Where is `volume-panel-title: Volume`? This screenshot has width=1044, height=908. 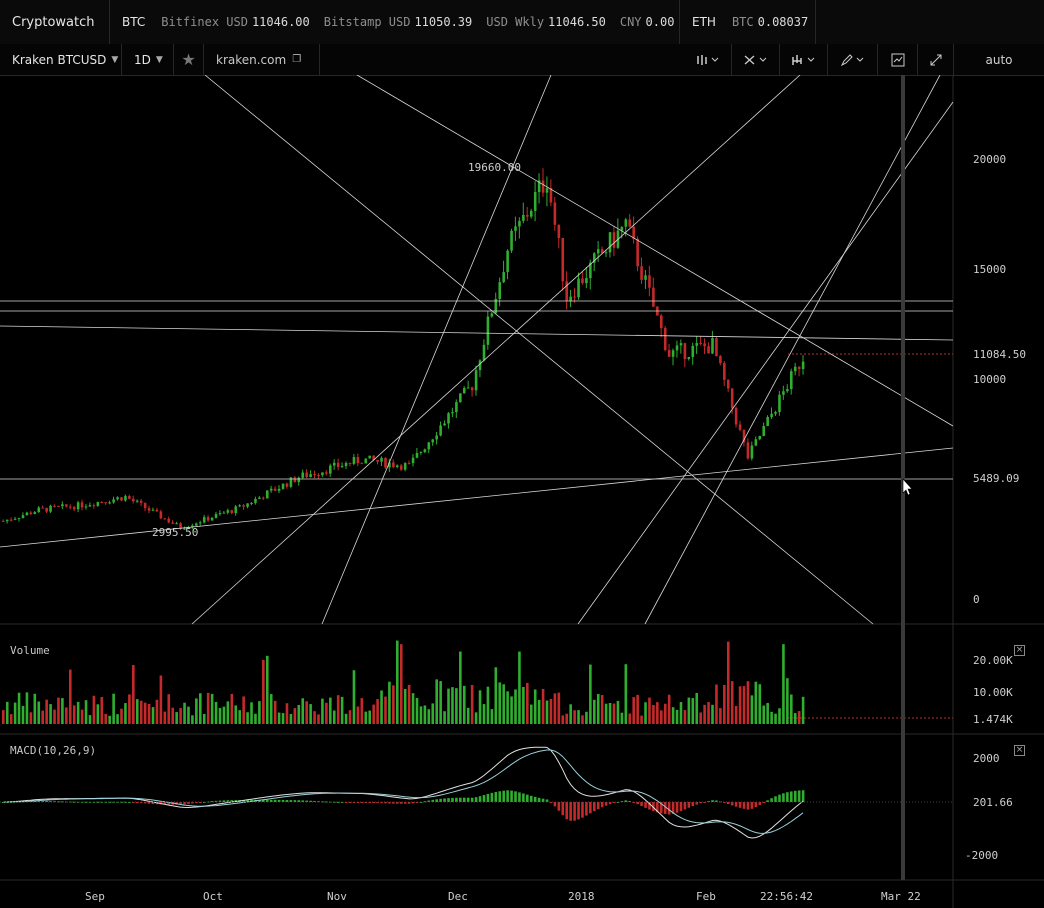
volume-panel-title: Volume is located at coordinates (30, 650).